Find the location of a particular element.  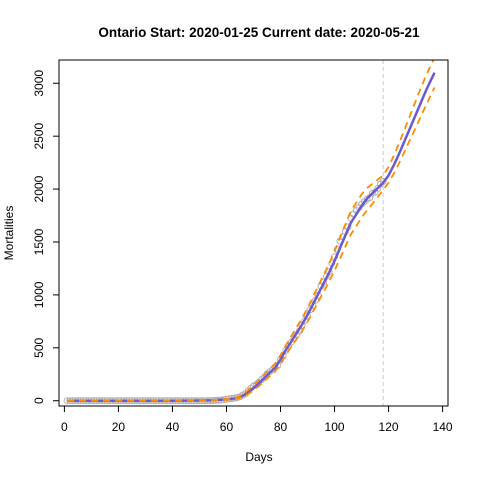

x-tick-label: 140 is located at coordinates (443, 427).